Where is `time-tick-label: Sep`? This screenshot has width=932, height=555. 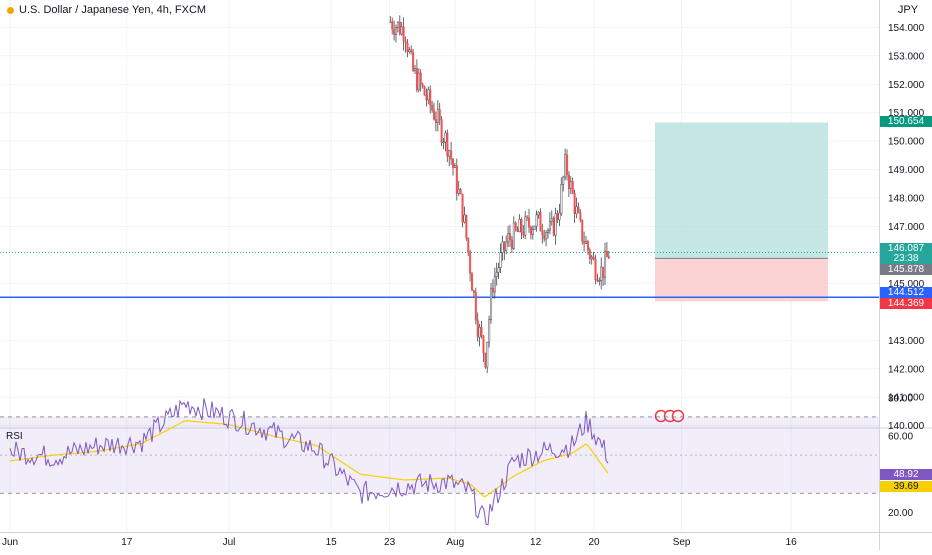
time-tick-label: Sep is located at coordinates (682, 542).